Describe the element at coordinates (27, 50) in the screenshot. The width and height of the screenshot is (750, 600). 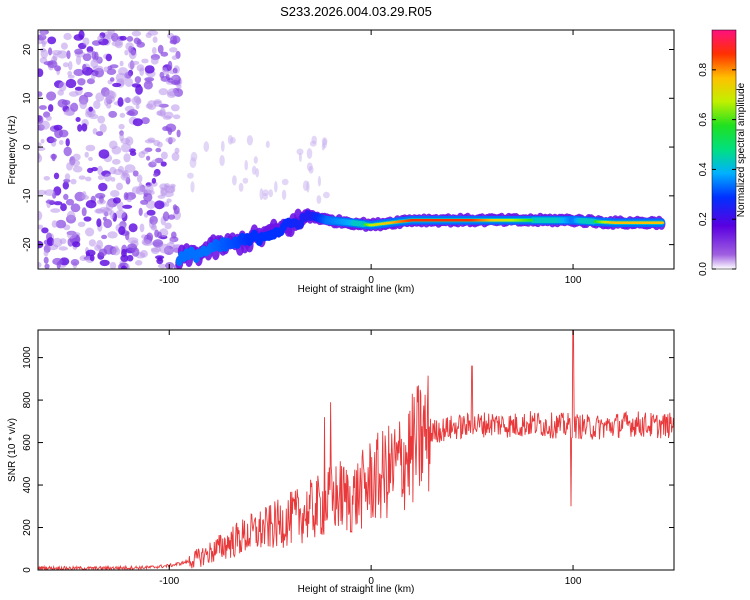
I see `heatmap-ytick-label: 20` at that location.